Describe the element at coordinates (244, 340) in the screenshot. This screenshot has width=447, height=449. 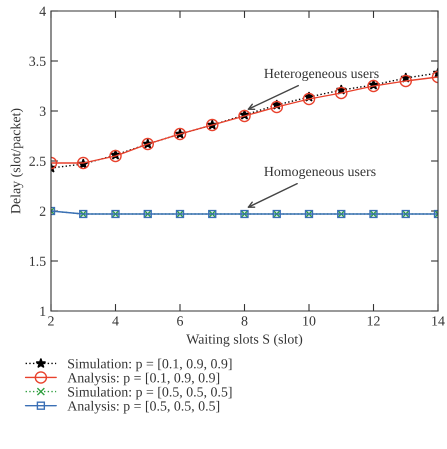
I see `x-axis-title: Waiting slots S (slot)` at that location.